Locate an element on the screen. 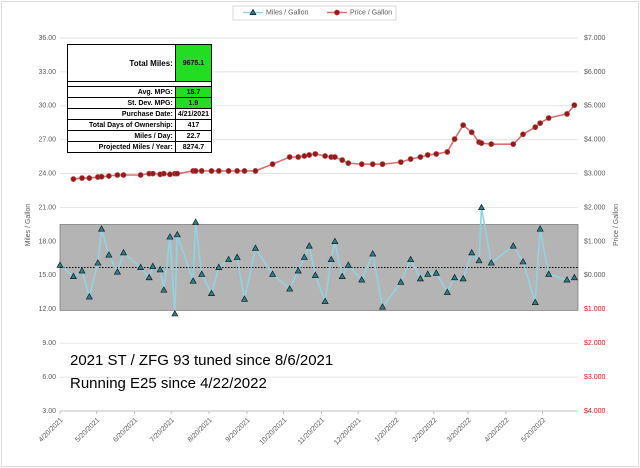 Image resolution: width=640 pixels, height=468 pixels. legend-label: Miles / Gallon is located at coordinates (287, 12).